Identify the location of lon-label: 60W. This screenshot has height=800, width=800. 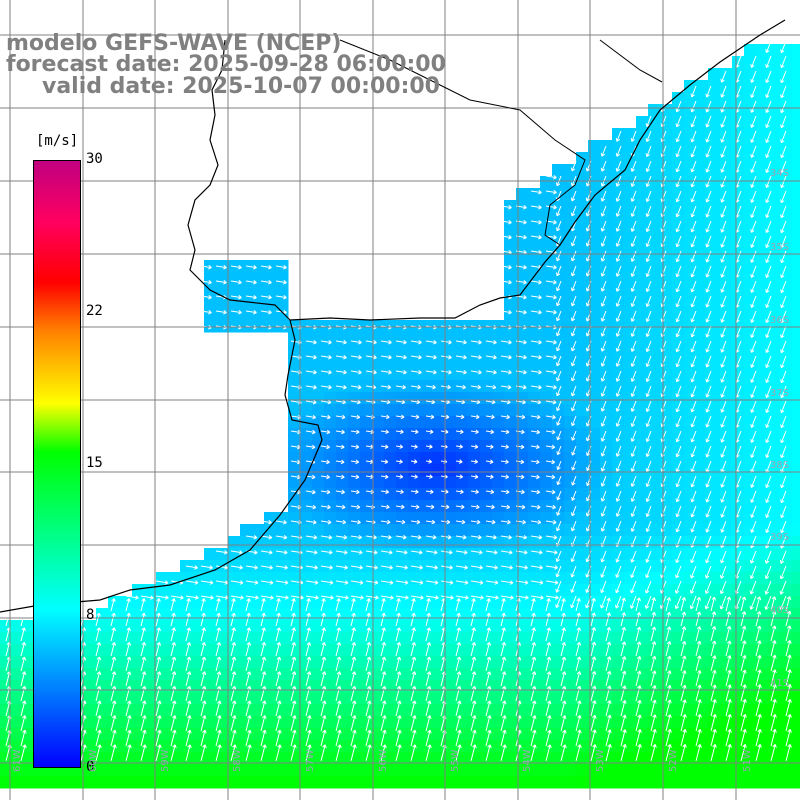
(93, 760).